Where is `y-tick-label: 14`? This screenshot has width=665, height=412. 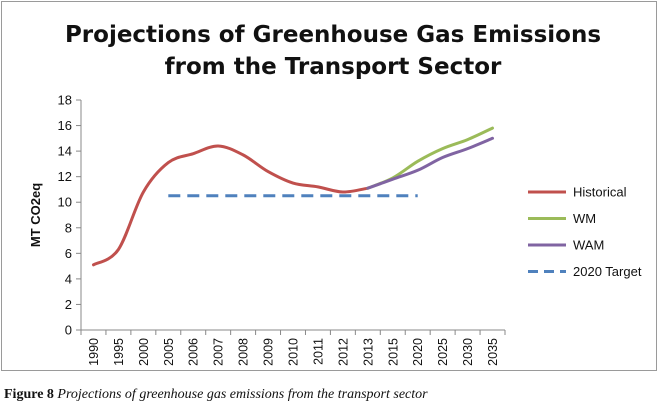
y-tick-label: 14 is located at coordinates (65, 151).